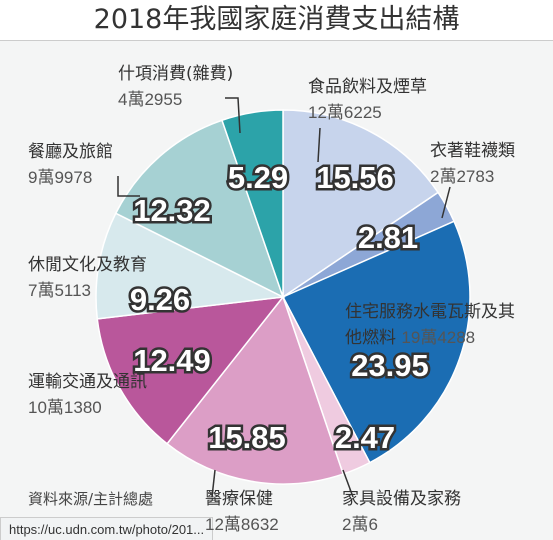 This screenshot has width=553, height=540. Describe the element at coordinates (258, 177) in the screenshot. I see `percent-label: 5.29` at that location.